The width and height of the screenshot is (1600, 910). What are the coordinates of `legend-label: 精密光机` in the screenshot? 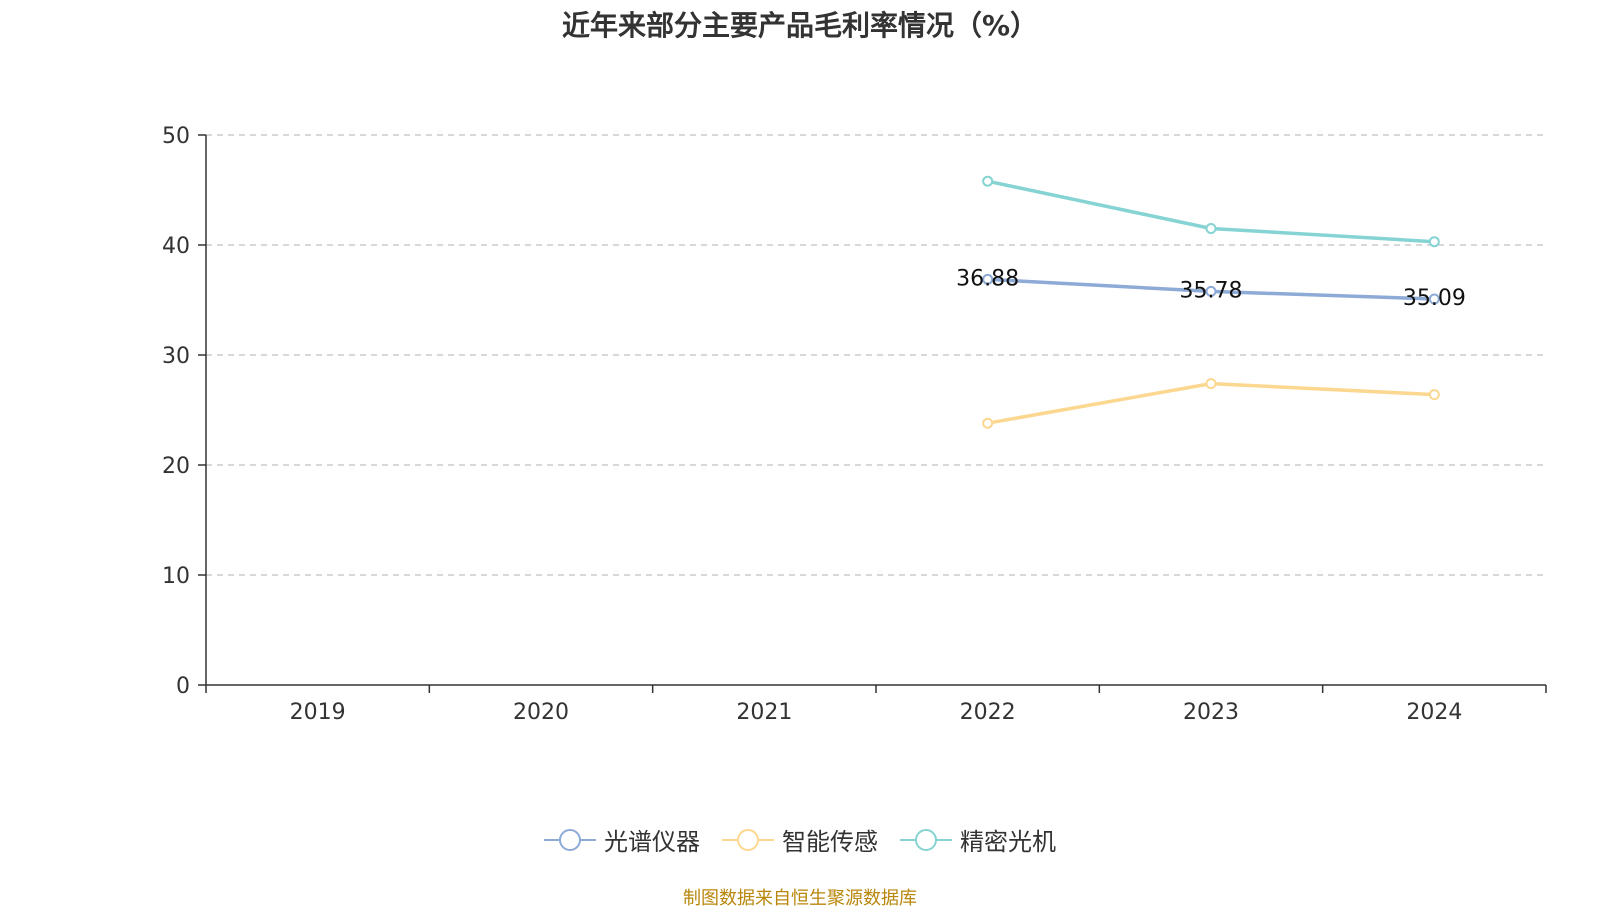 It's located at (1008, 842).